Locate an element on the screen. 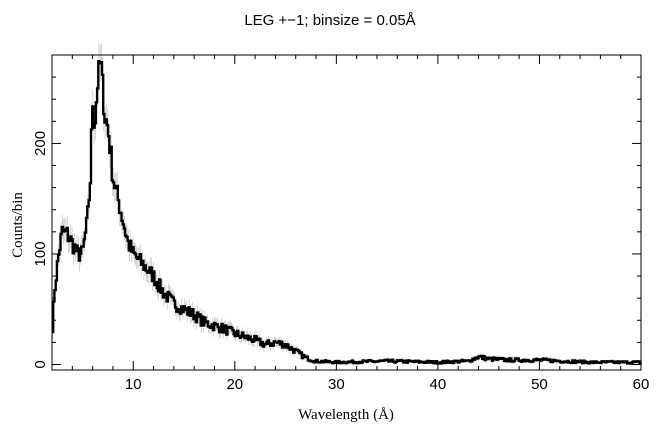  y-tick-label: 200 is located at coordinates (40, 143).